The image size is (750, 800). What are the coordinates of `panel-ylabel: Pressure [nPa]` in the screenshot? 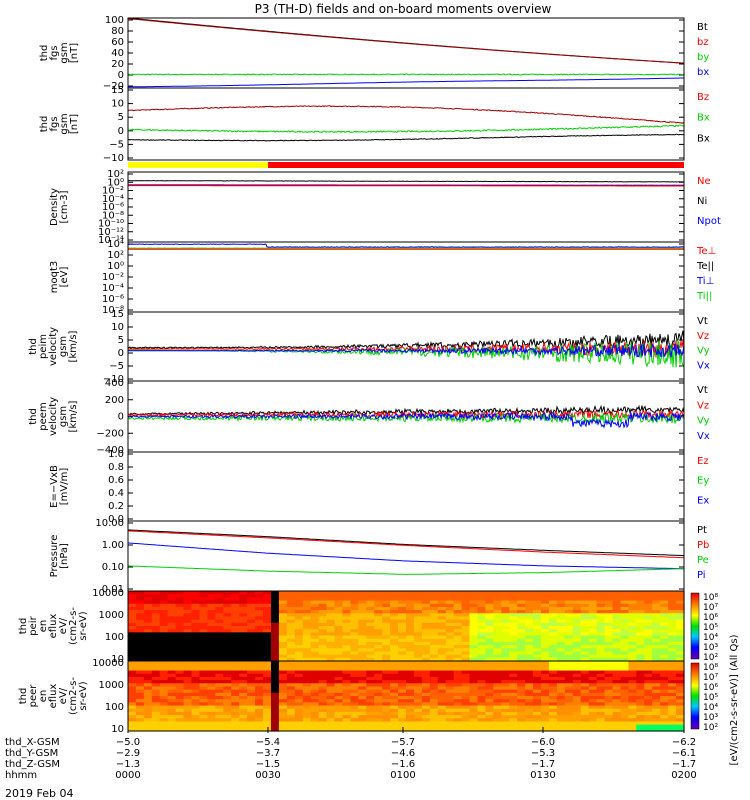 It's located at (59, 556).